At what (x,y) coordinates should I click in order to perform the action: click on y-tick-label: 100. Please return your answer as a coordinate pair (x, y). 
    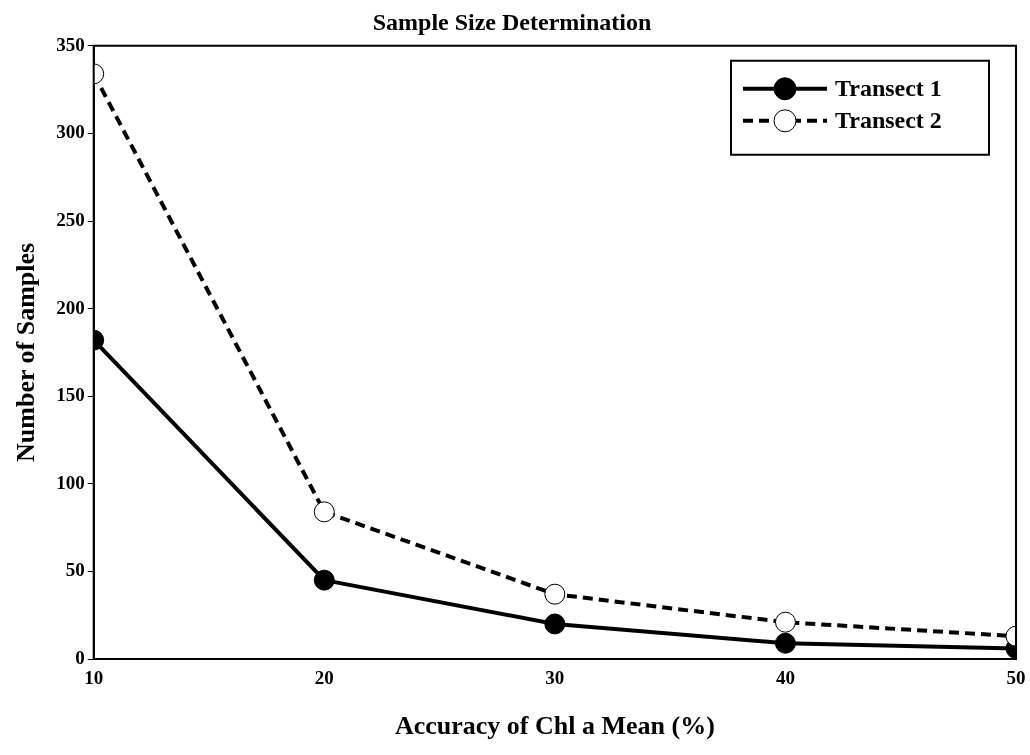
    Looking at the image, I should click on (70, 482).